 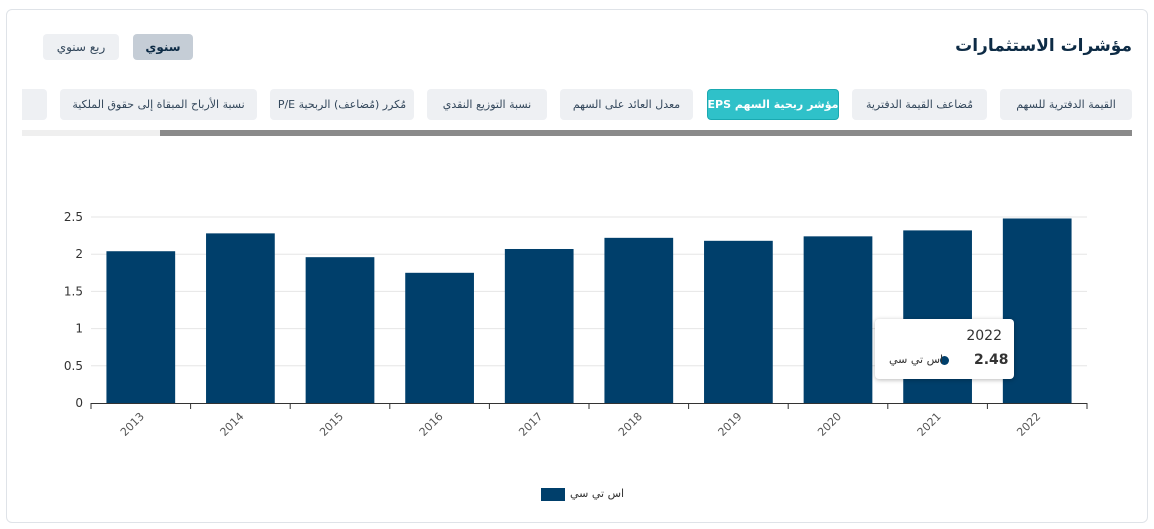 I want to click on y-tick-label: 2.5, so click(x=73, y=217).